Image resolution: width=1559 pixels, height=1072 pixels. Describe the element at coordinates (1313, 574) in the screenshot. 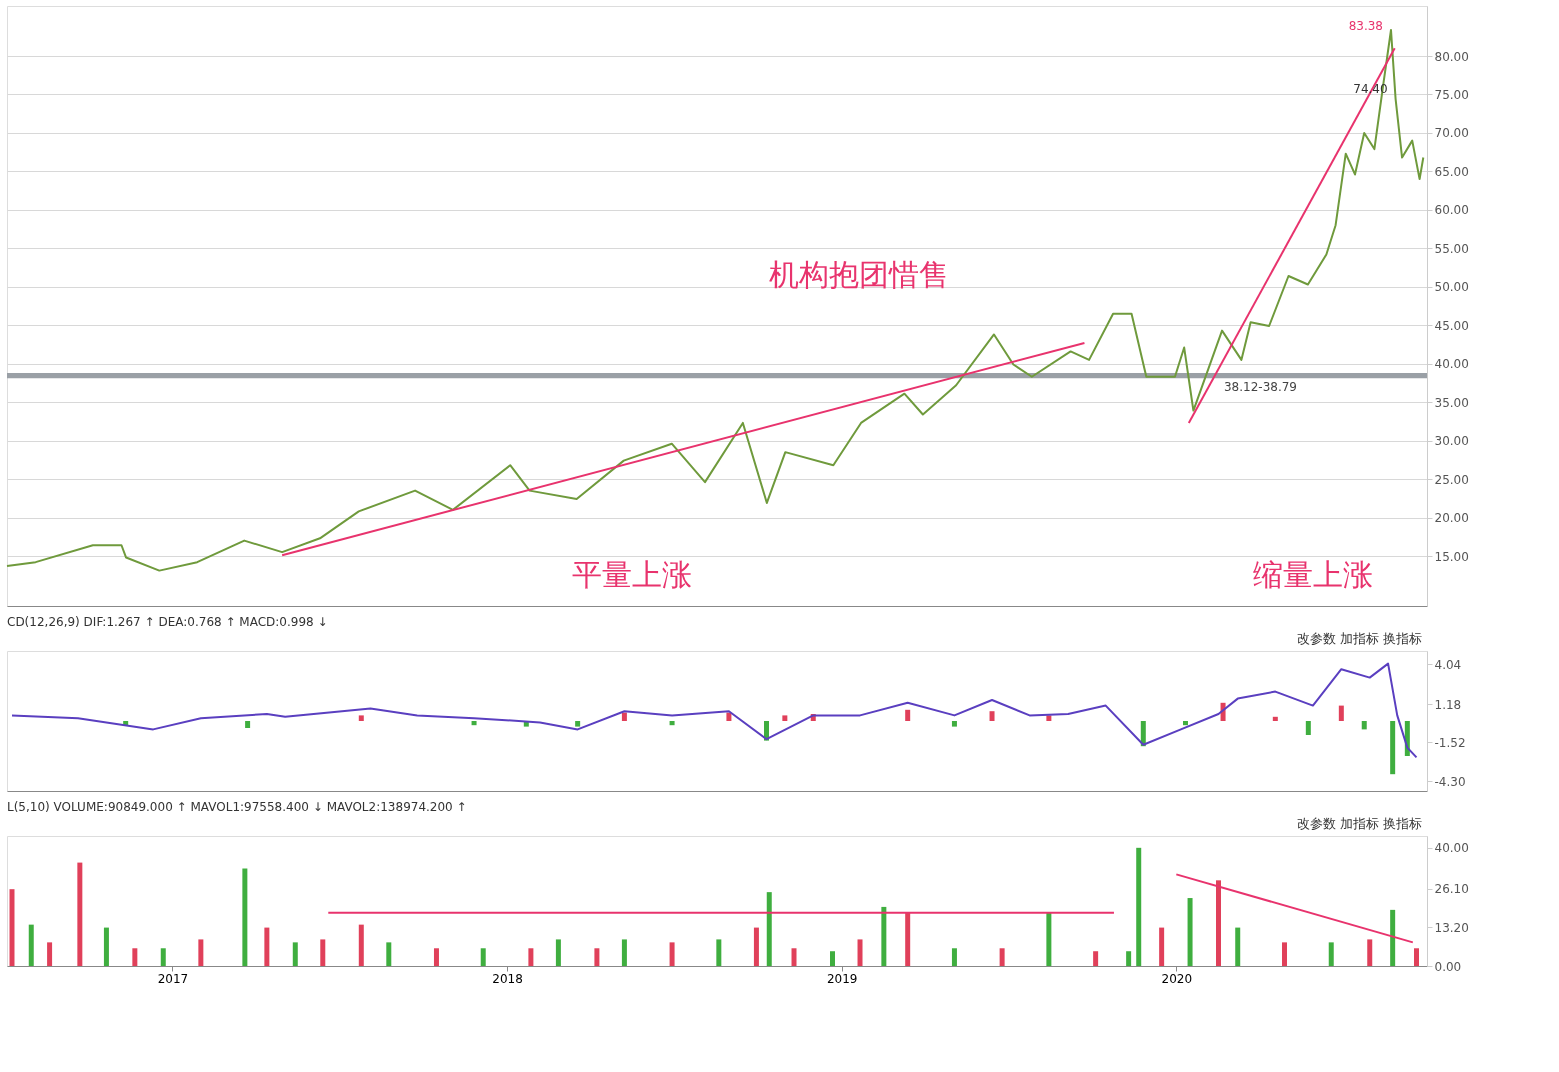

I see `annotation: 缩量上涨` at that location.